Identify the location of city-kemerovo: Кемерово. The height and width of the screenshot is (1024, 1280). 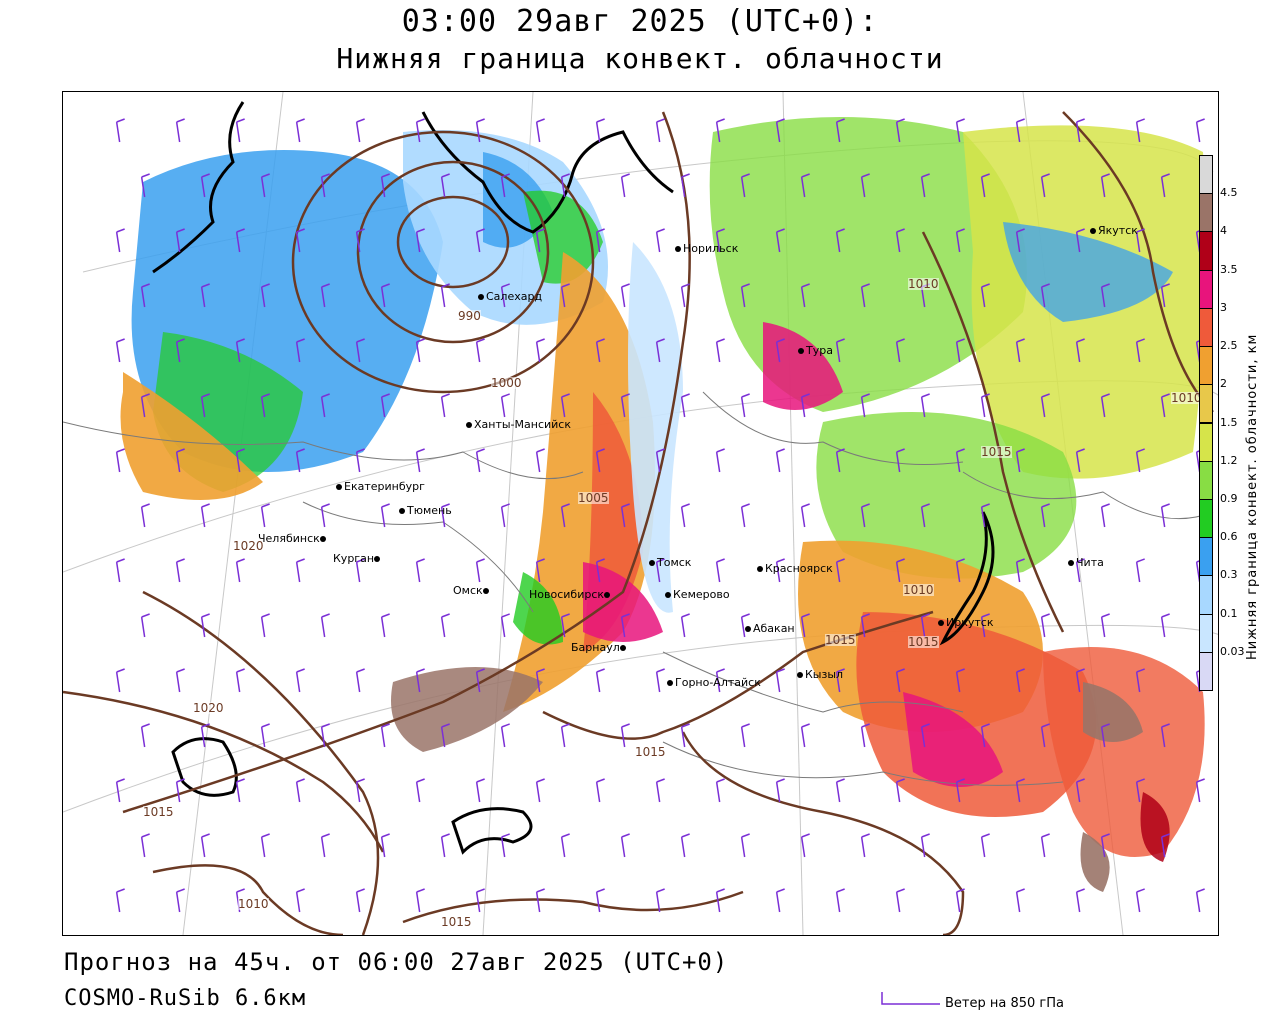
(697, 594).